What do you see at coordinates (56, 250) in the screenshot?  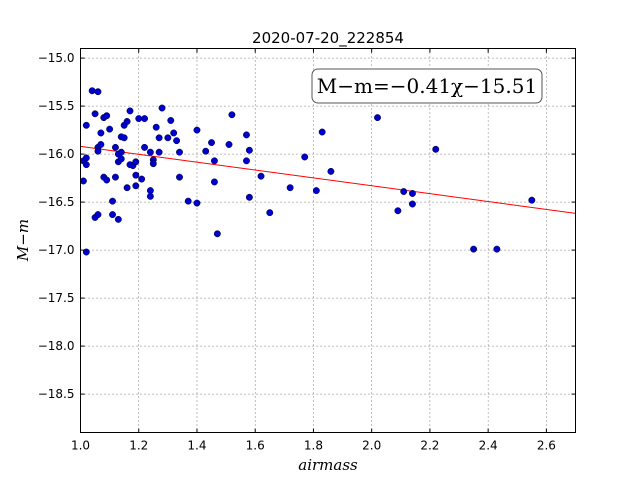 I see `y-tick-label: −17.0` at bounding box center [56, 250].